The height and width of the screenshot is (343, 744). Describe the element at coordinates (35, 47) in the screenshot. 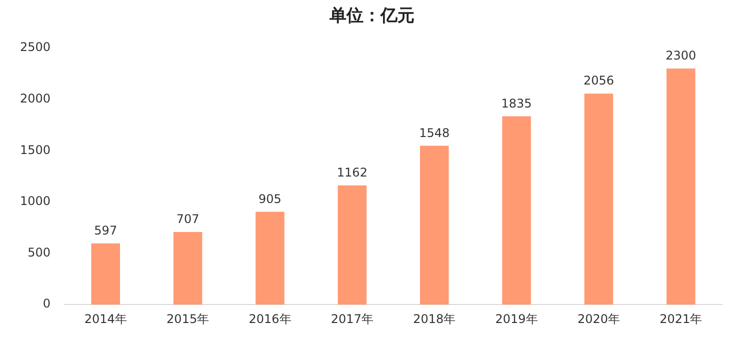

I see `y-tick-label: 2500` at that location.